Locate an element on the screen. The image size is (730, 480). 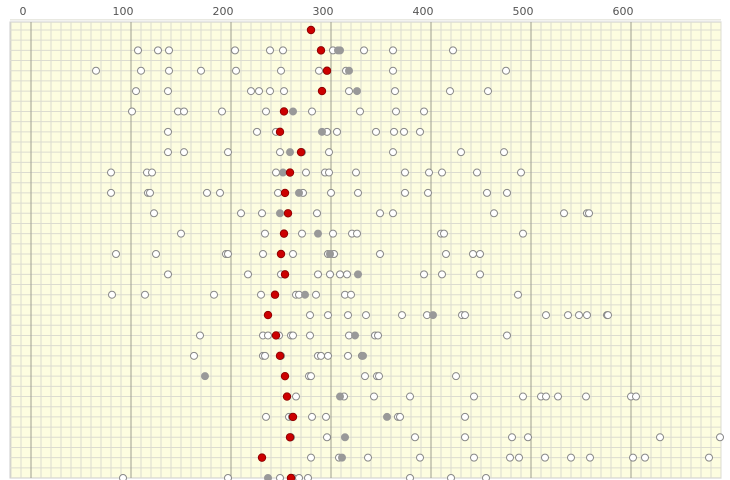
x-tick-label: 300 is located at coordinates (323, 11).